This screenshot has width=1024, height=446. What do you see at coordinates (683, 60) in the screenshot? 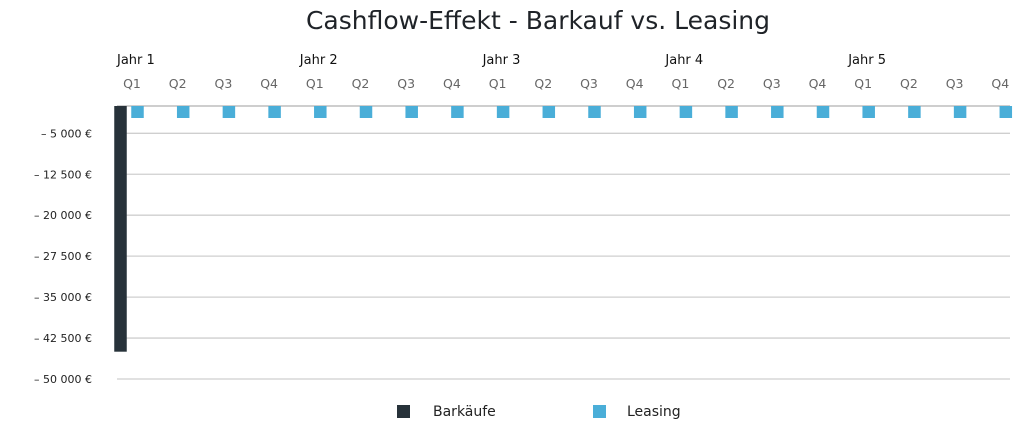
I see `year-label: Jahr 4` at bounding box center [683, 60].